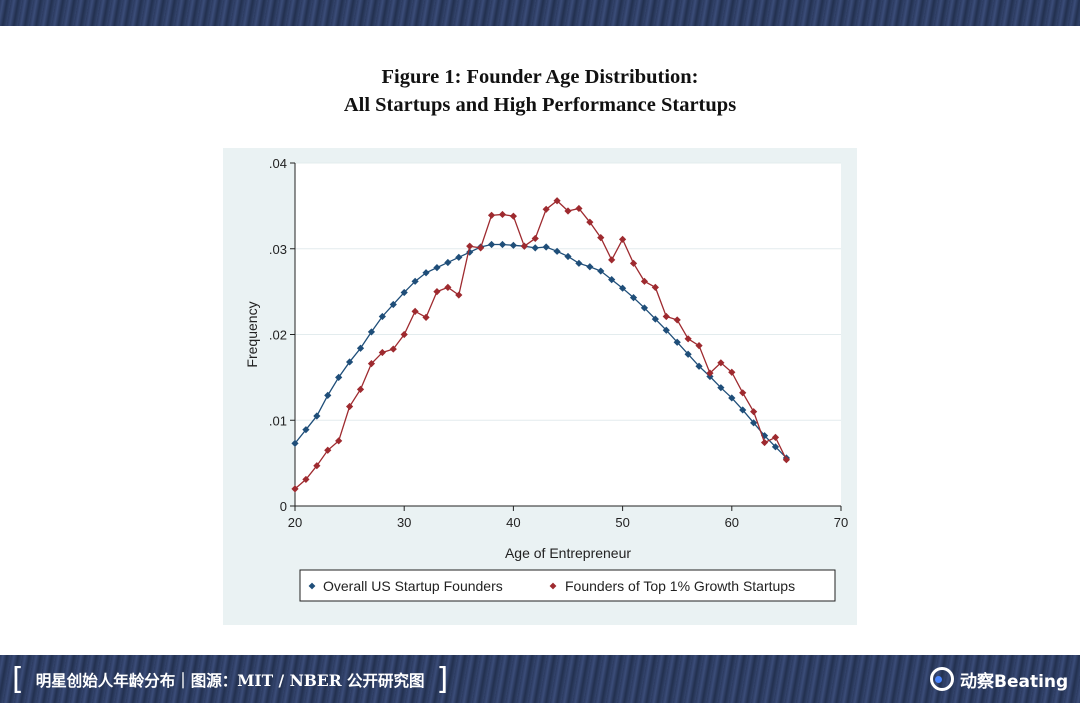 This screenshot has height=703, width=1080. I want to click on y-tick-label: .03, so click(278, 249).